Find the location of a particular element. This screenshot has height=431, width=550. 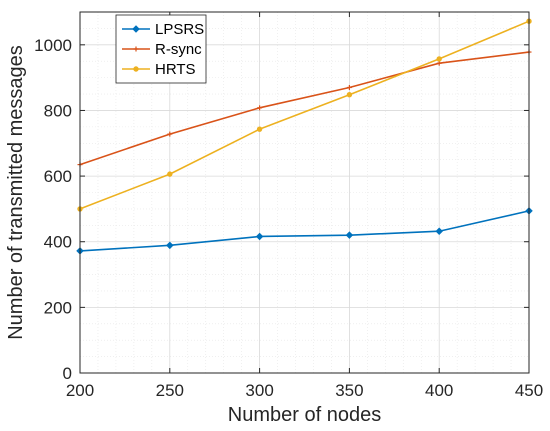

y-axis-label: Number of transmitted messages is located at coordinates (16, 192).